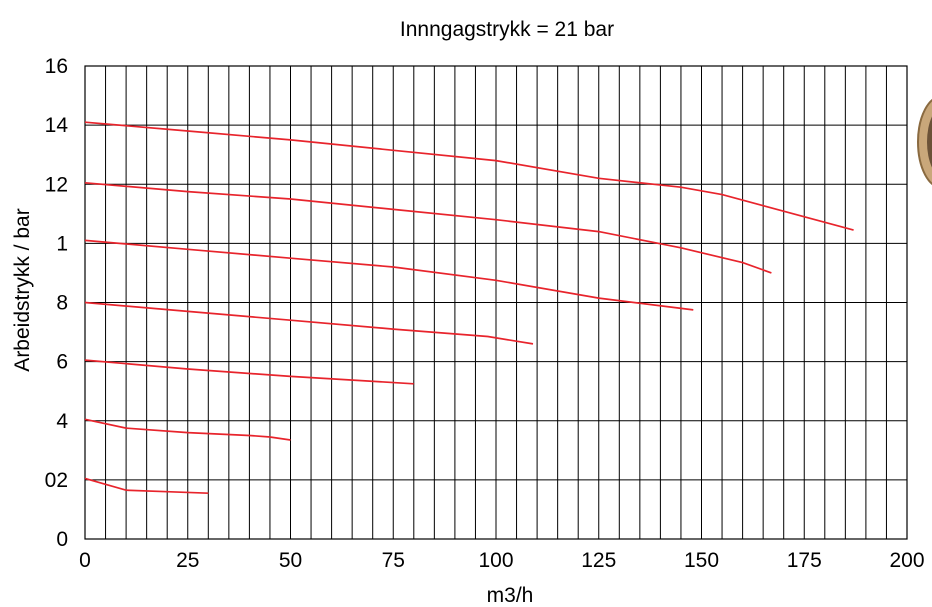 The width and height of the screenshot is (932, 607). I want to click on side-image-fragment, so click(924, 142).